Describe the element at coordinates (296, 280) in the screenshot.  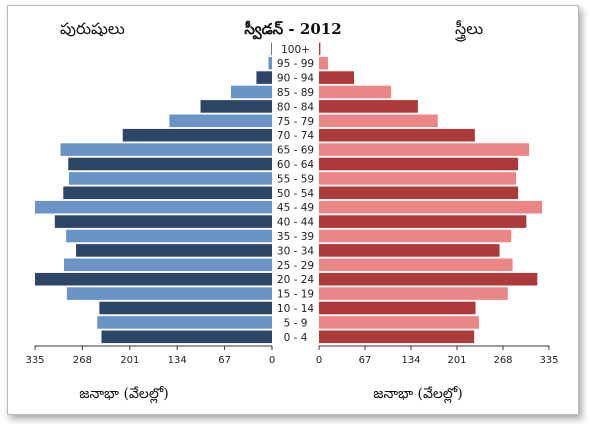
I see `age-group-label: 20 - 24` at that location.